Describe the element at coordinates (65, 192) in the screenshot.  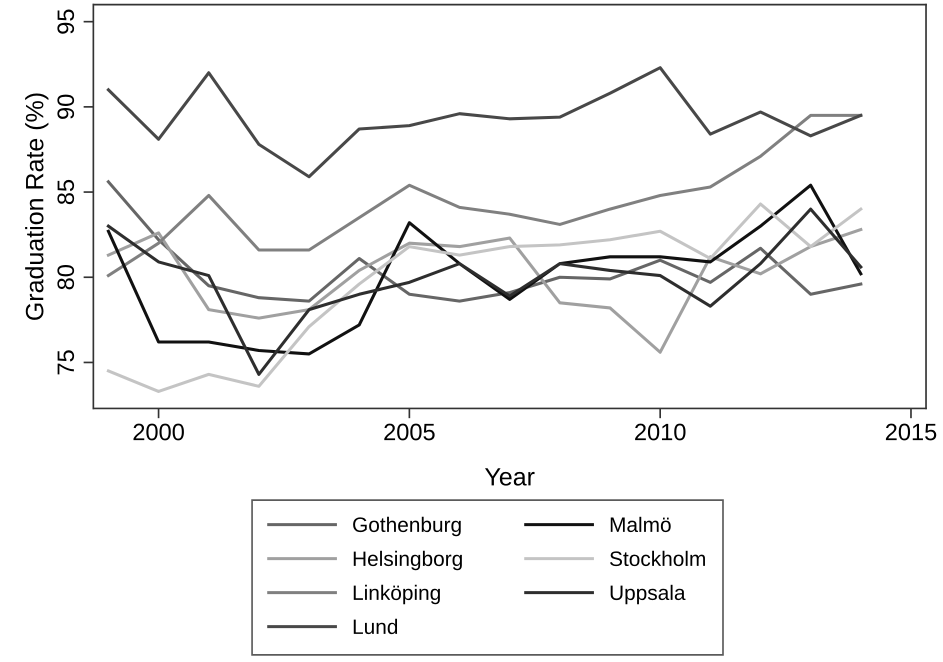
I see `y-tick-label: 85` at that location.